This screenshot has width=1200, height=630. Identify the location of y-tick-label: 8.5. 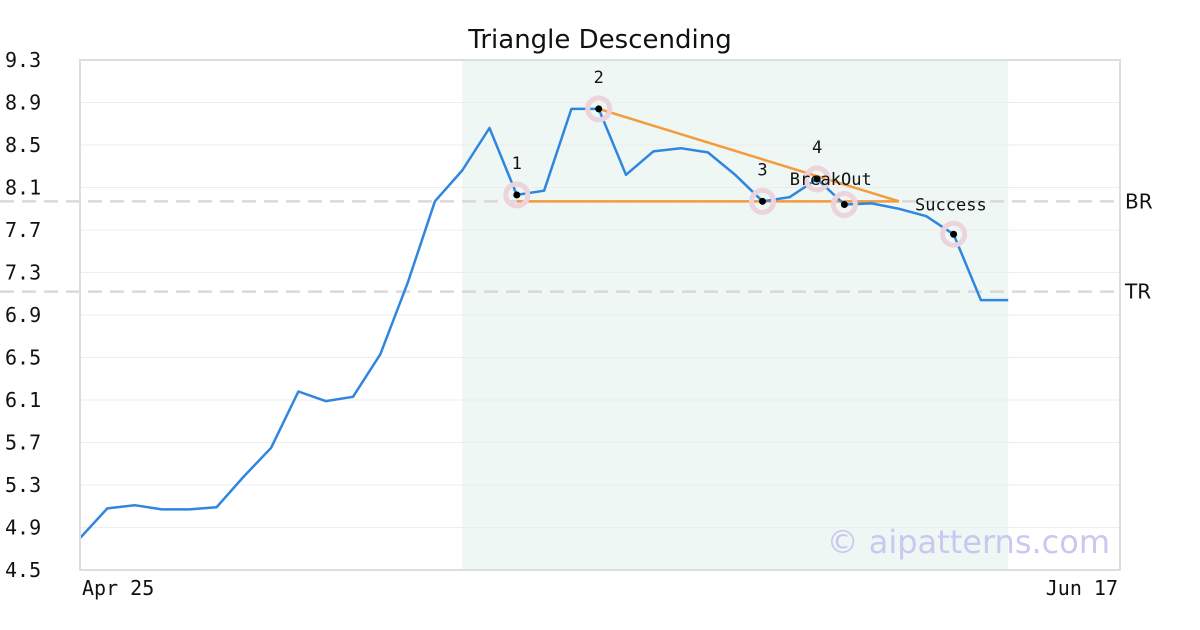
(23, 145).